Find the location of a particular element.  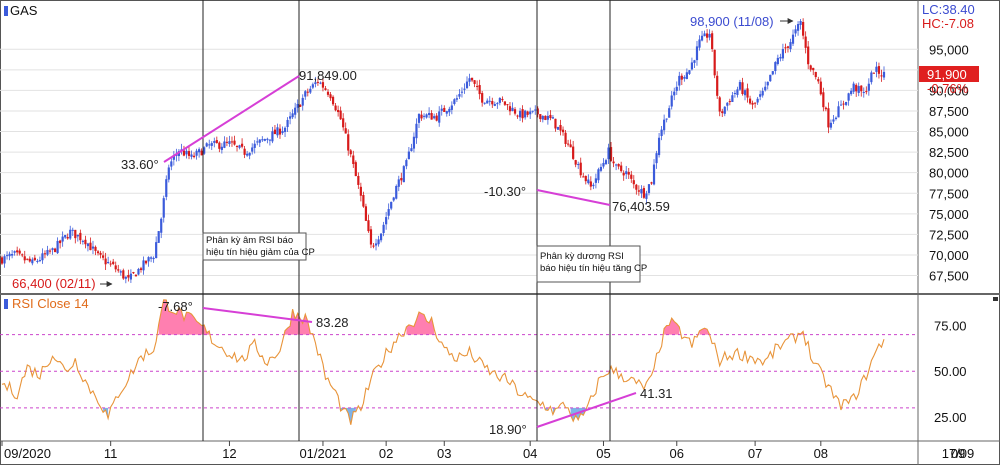

rsi-title: RSI Close 14 is located at coordinates (50, 303).